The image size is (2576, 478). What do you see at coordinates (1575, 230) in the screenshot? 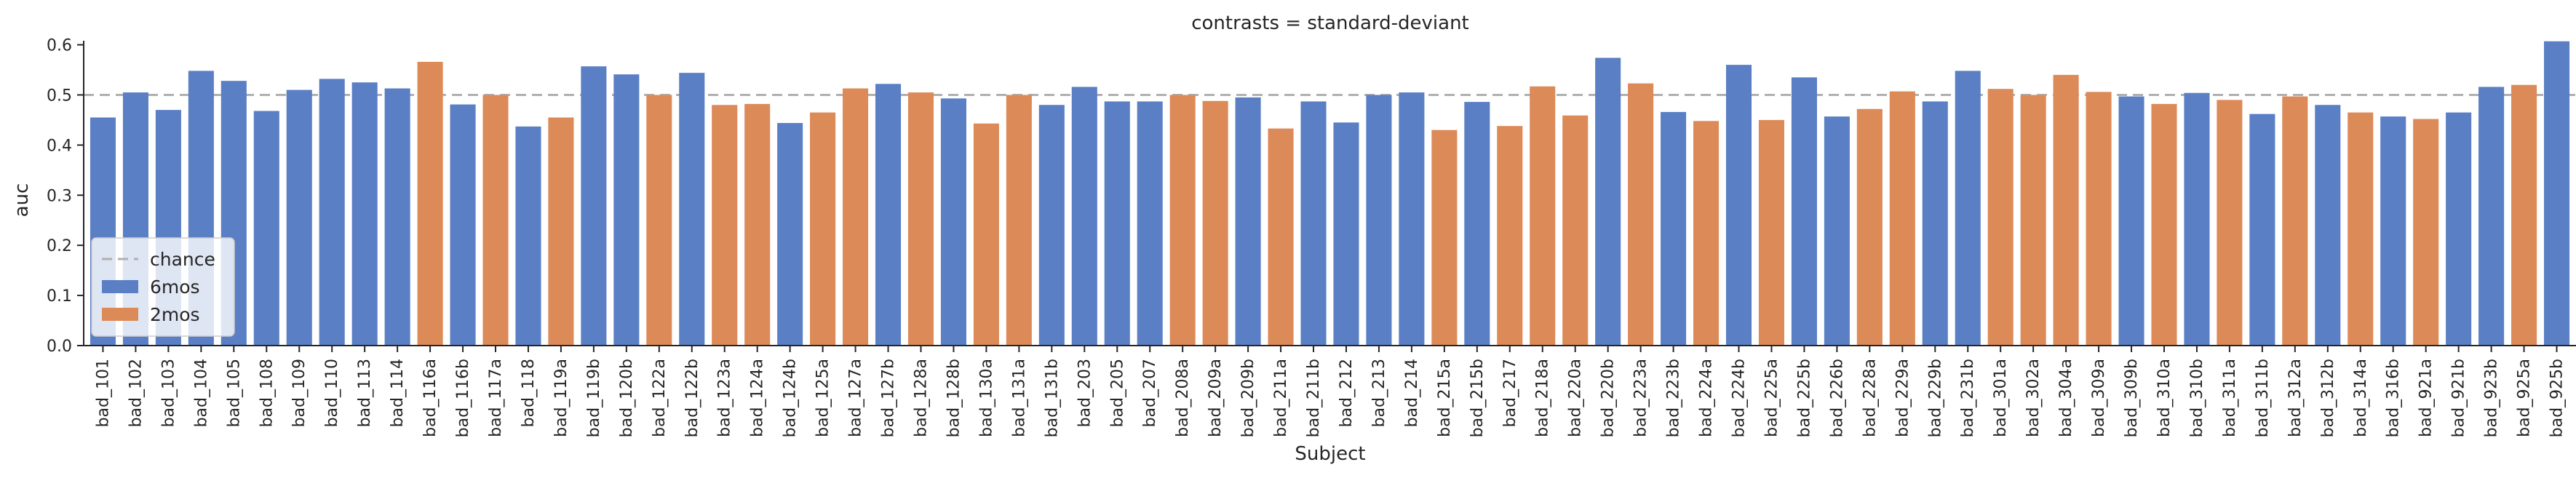
I see `bar-bad_220a` at bounding box center [1575, 230].